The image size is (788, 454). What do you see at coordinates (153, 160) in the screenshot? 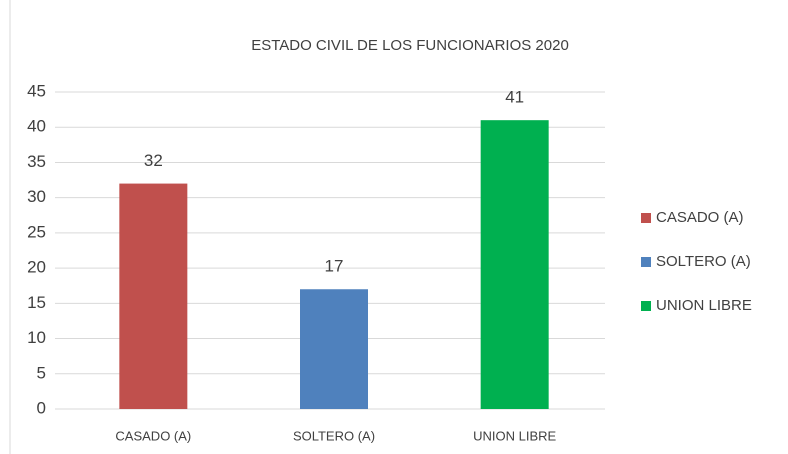
I see `data-label: 32` at bounding box center [153, 160].